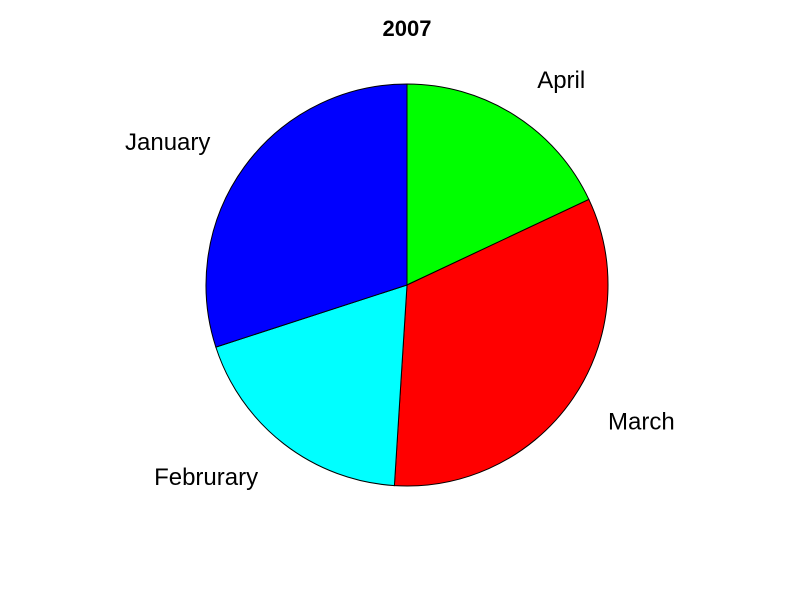  I want to click on pie-slice-january, so click(306, 215).